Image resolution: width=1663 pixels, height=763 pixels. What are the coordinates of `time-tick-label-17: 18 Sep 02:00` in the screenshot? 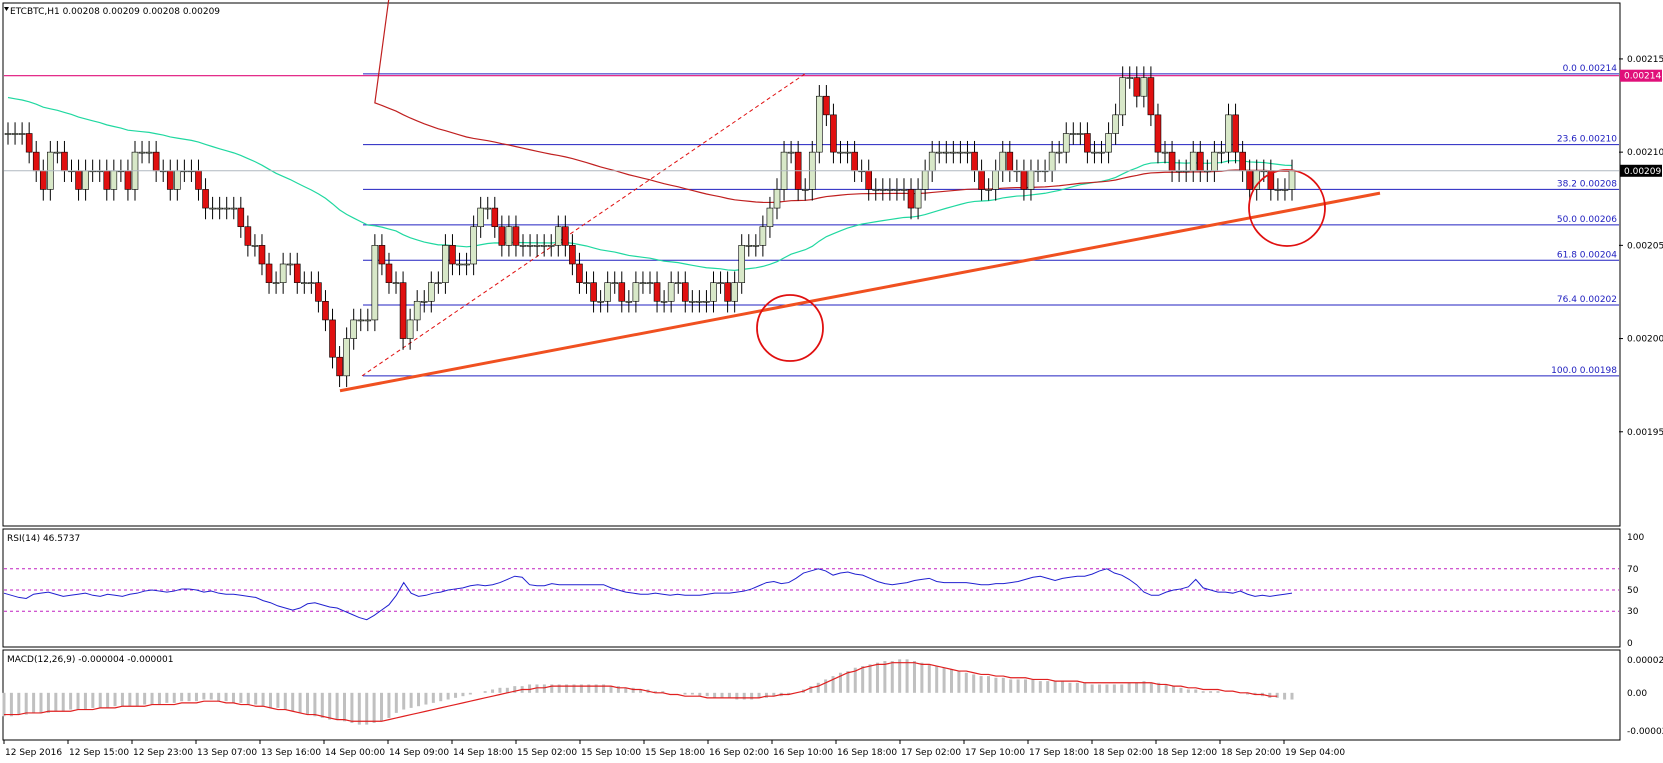 It's located at (1123, 753).